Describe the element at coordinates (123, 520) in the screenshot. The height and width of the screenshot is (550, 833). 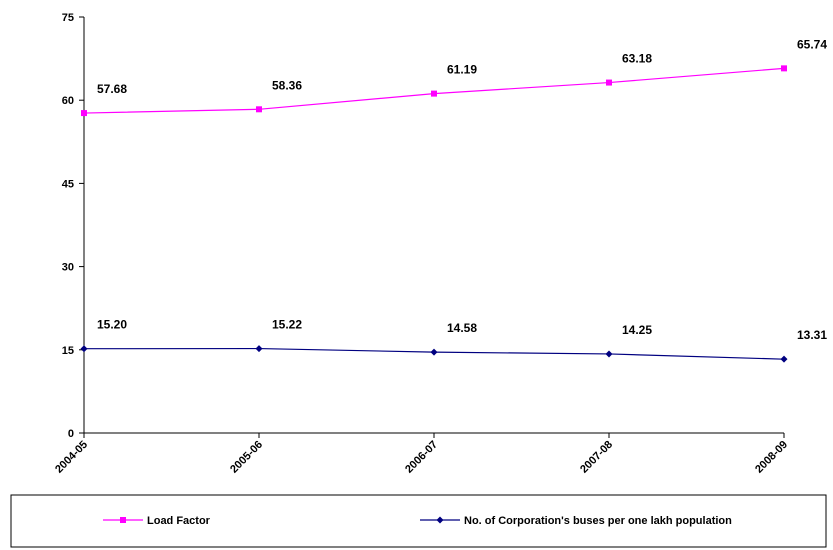
I see `legend-load-factor-marker` at that location.